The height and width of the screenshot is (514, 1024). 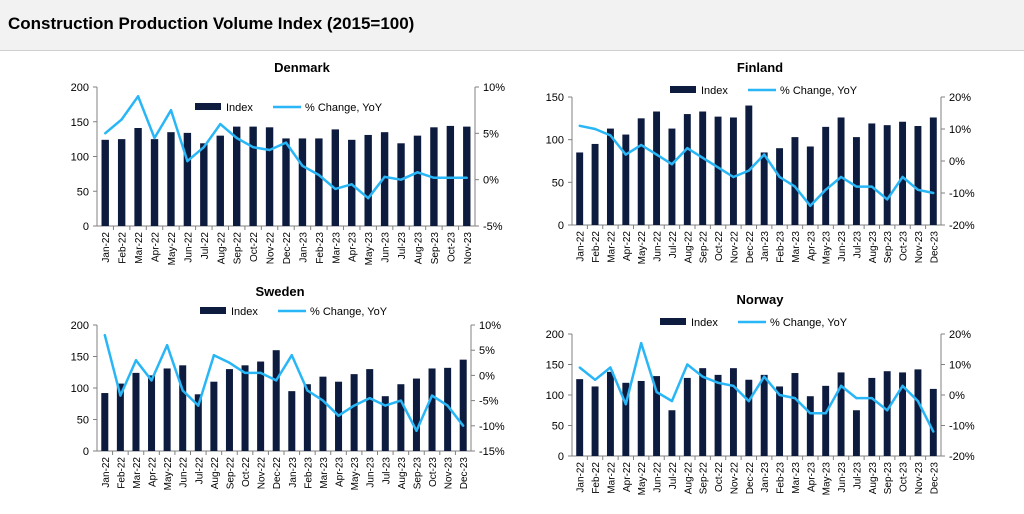 I want to click on x-tick-label: Apr-22, so click(x=153, y=472).